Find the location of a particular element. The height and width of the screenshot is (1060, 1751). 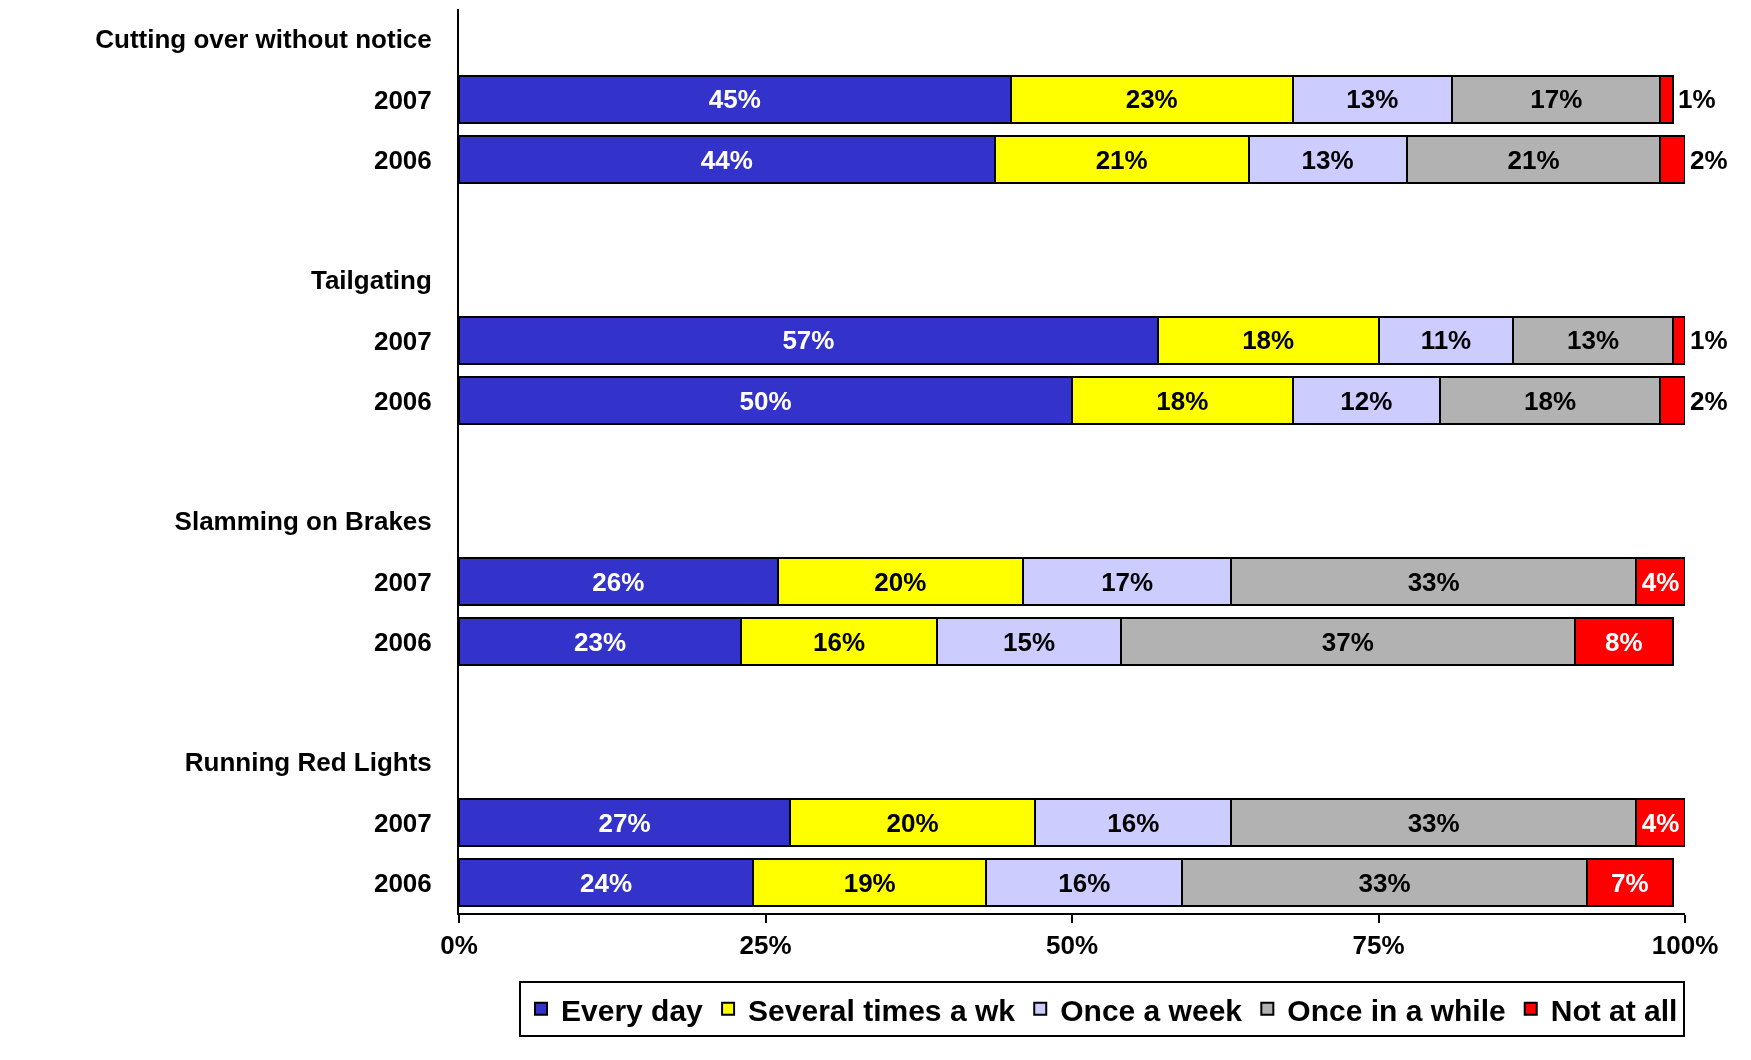

x-tick-label: 100% is located at coordinates (1685, 945).